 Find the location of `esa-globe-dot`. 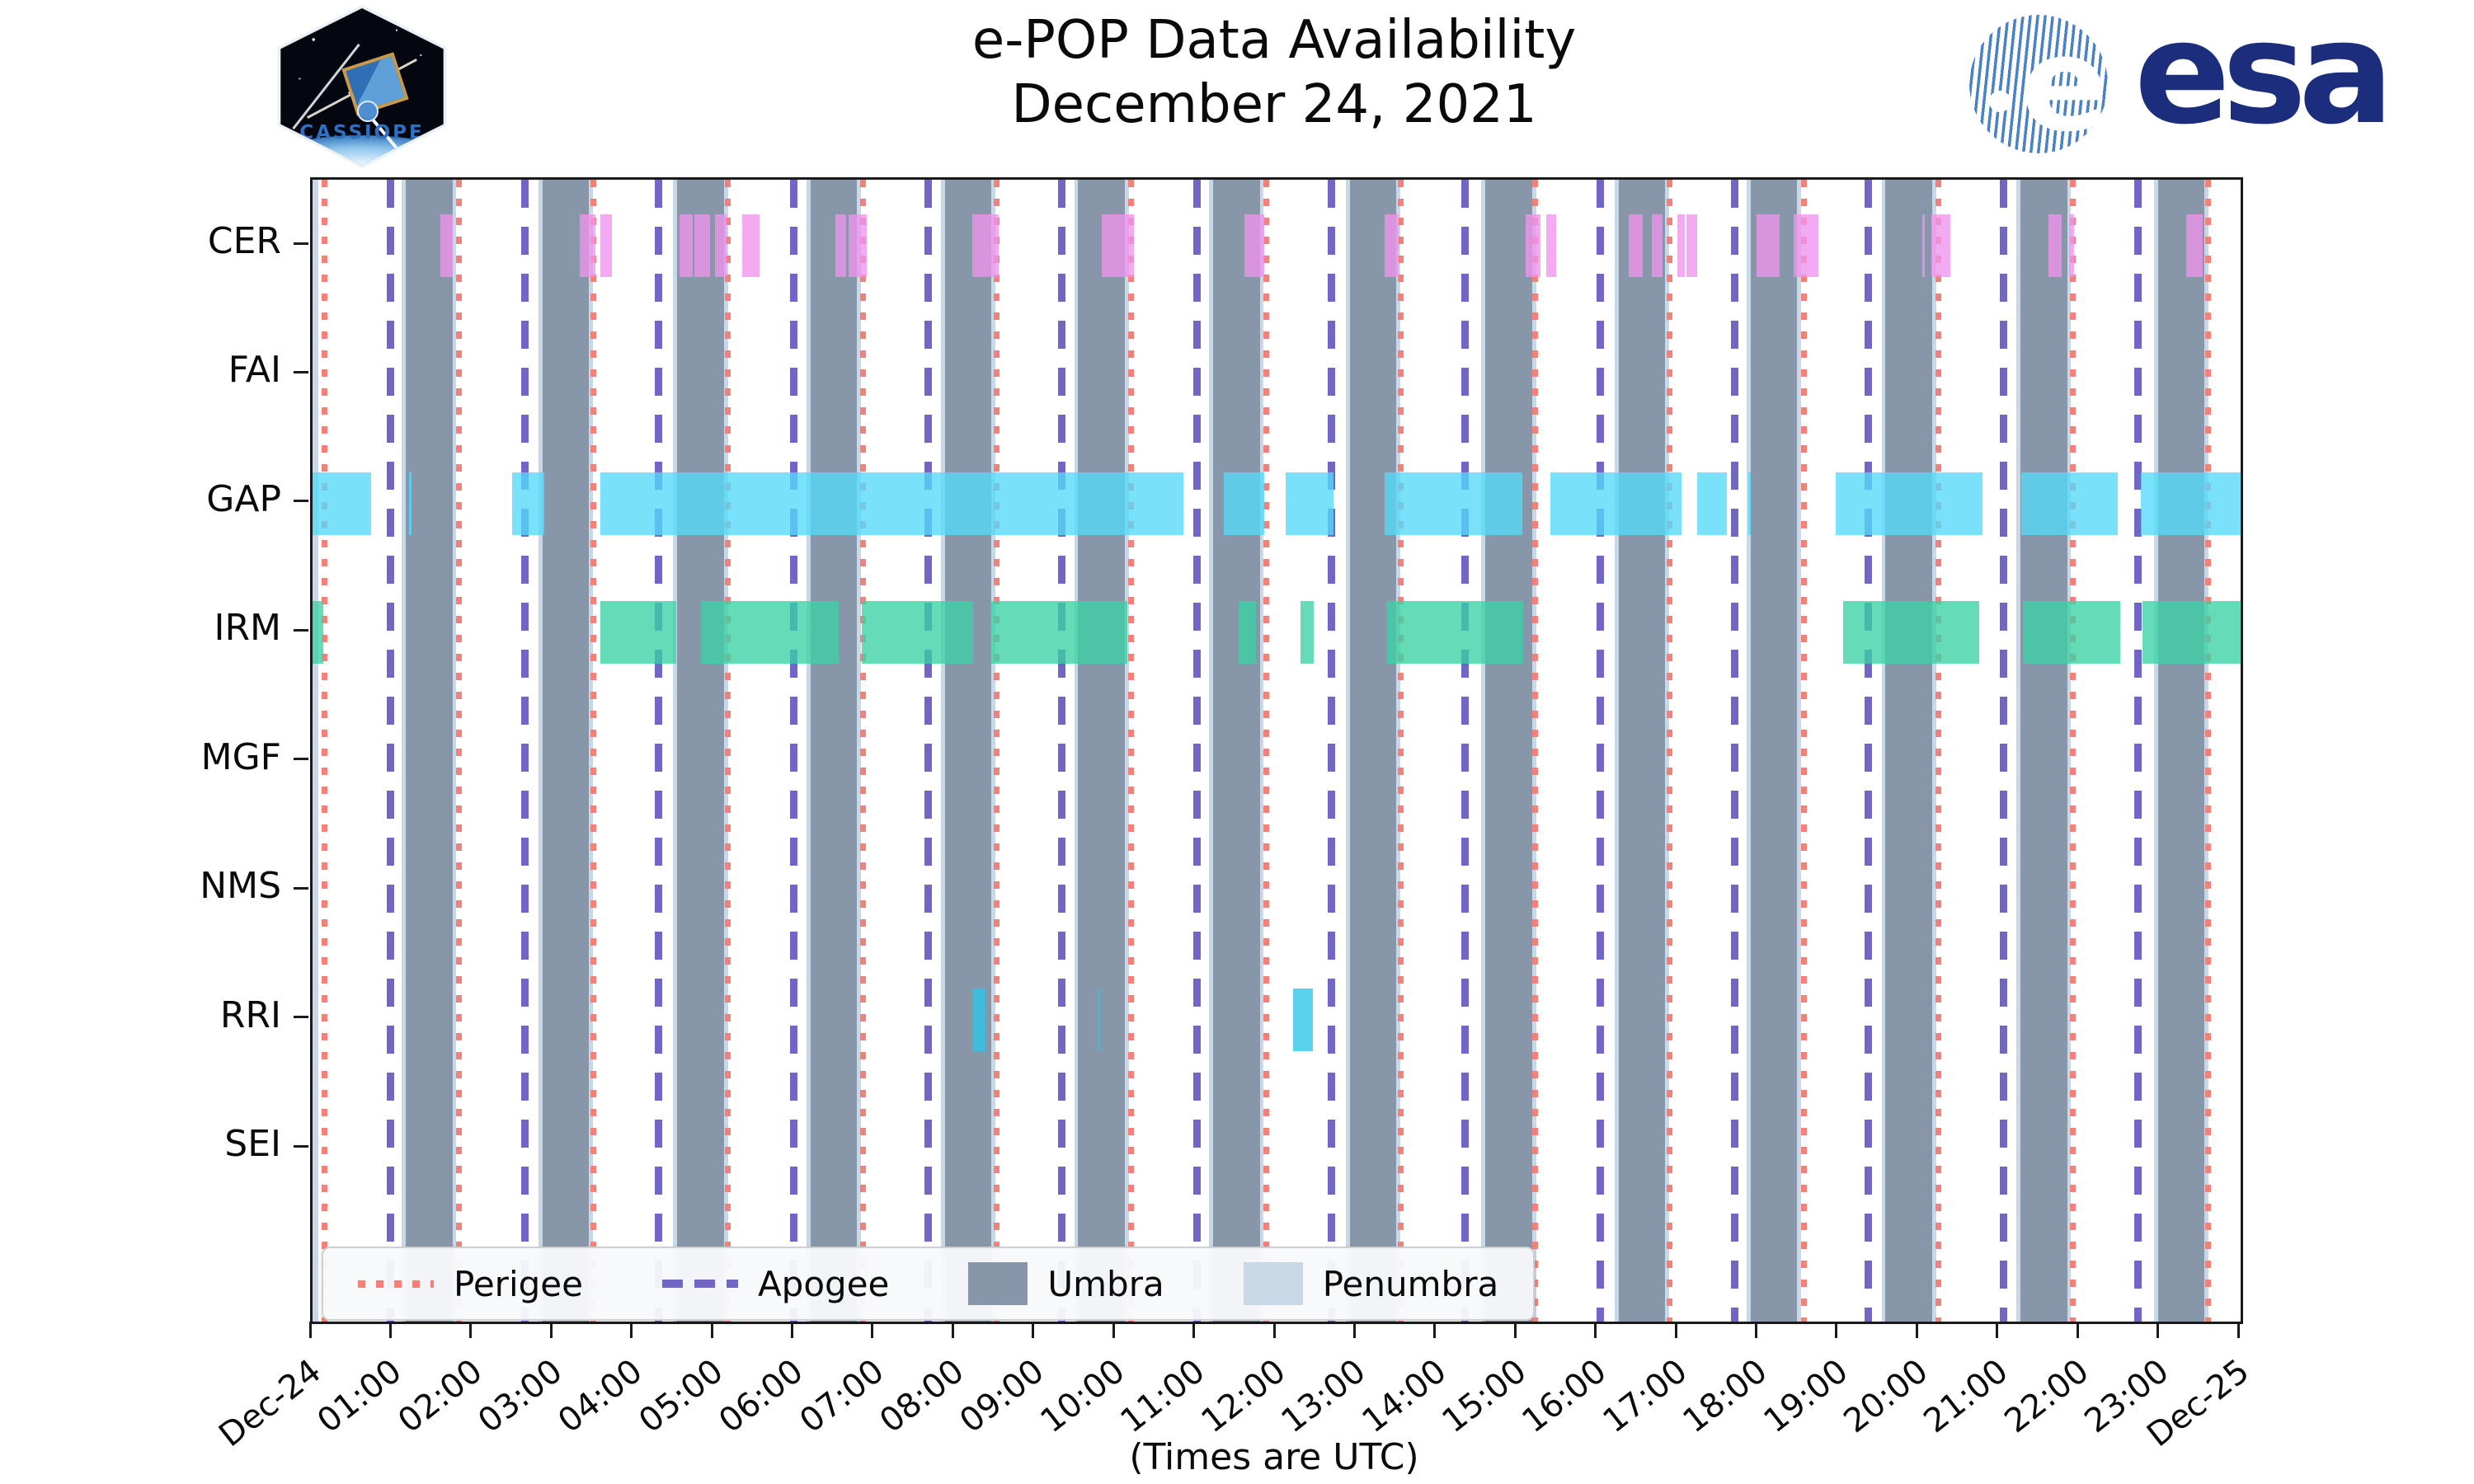

esa-globe-dot is located at coordinates (2000, 101).